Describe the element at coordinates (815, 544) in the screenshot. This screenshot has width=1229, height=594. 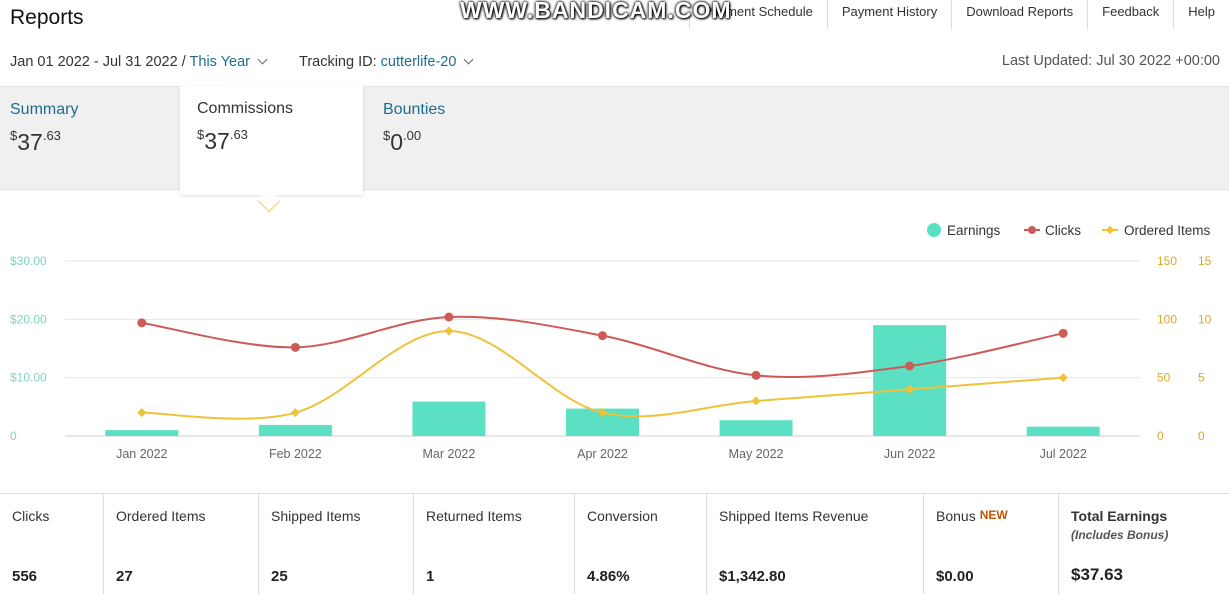
I see `stat-shipped-items-revenue: Shipped Items Revenue $1,342.80` at that location.